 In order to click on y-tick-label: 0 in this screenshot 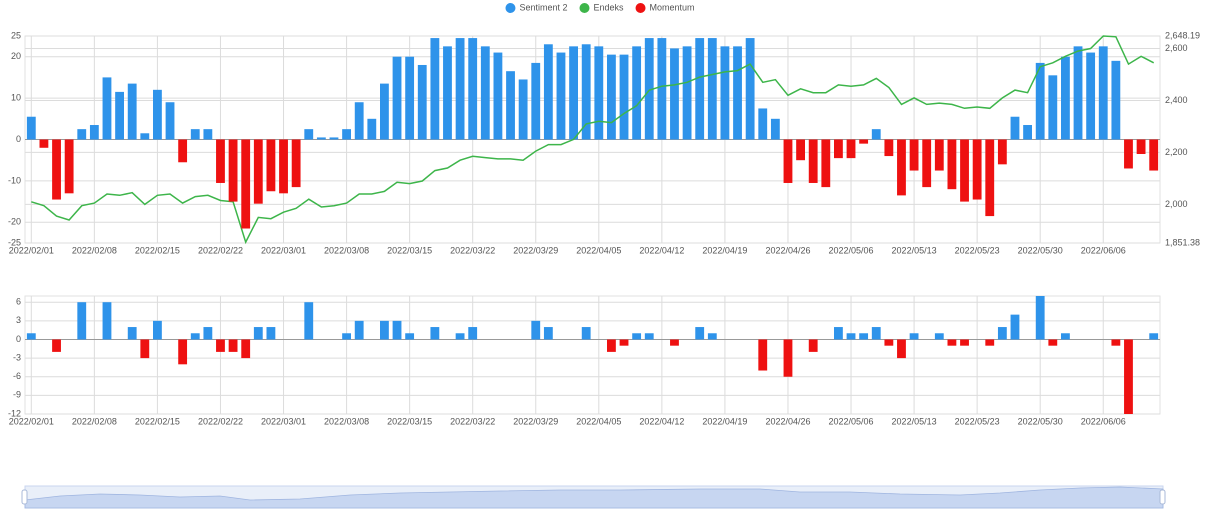, I will do `click(18, 139)`.